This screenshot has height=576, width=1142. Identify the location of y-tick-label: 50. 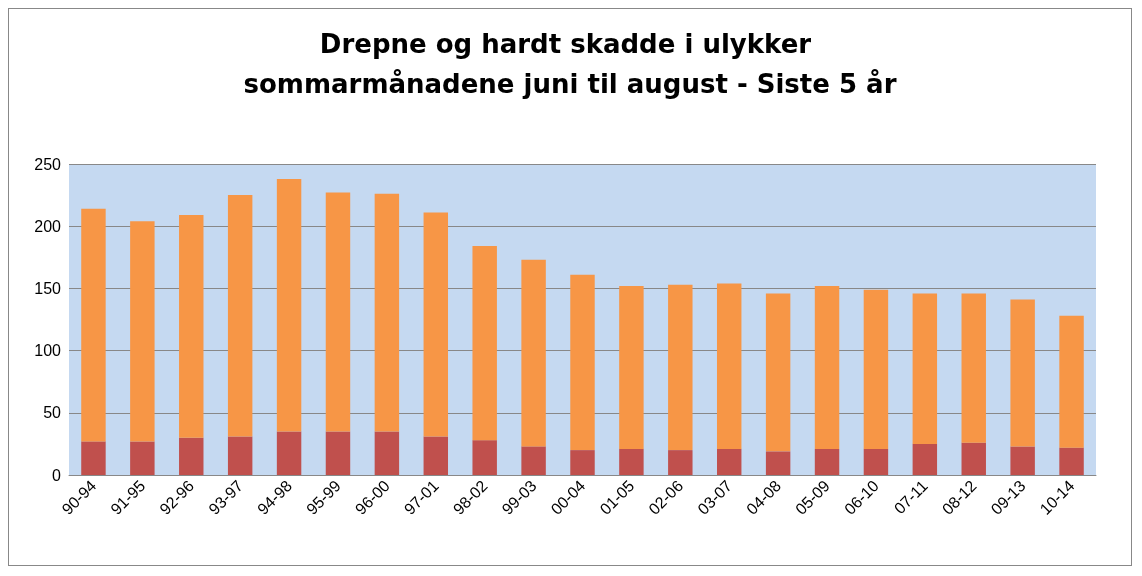
(52, 413).